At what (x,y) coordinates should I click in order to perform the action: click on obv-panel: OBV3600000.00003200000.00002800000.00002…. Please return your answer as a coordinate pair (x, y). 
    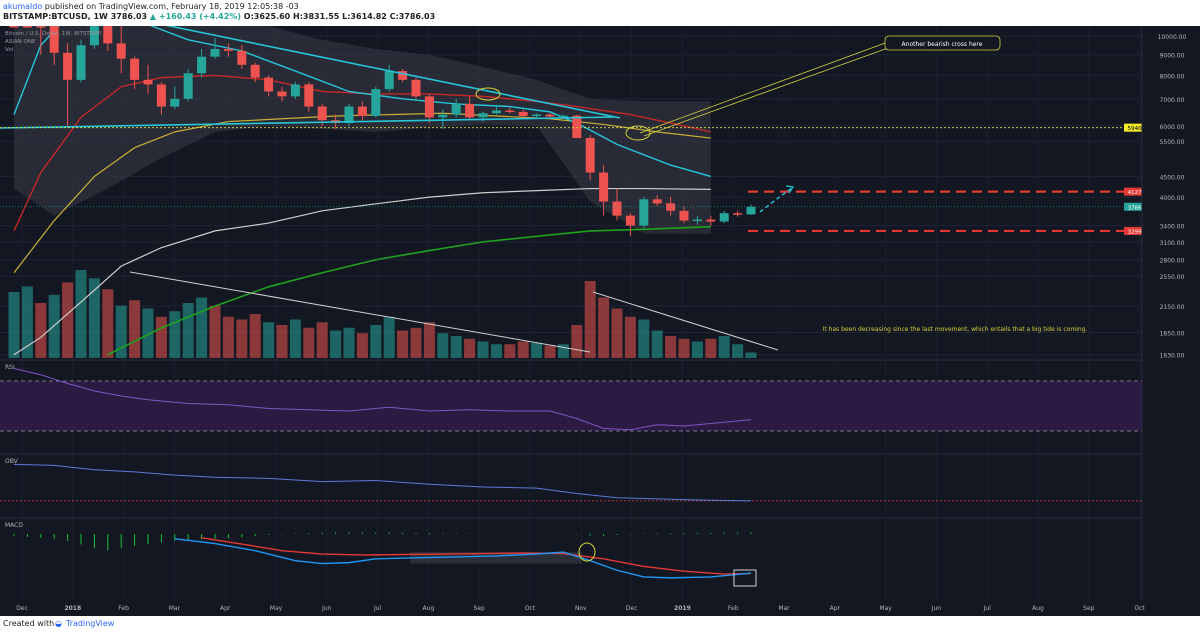
    Looking at the image, I should click on (600, 483).